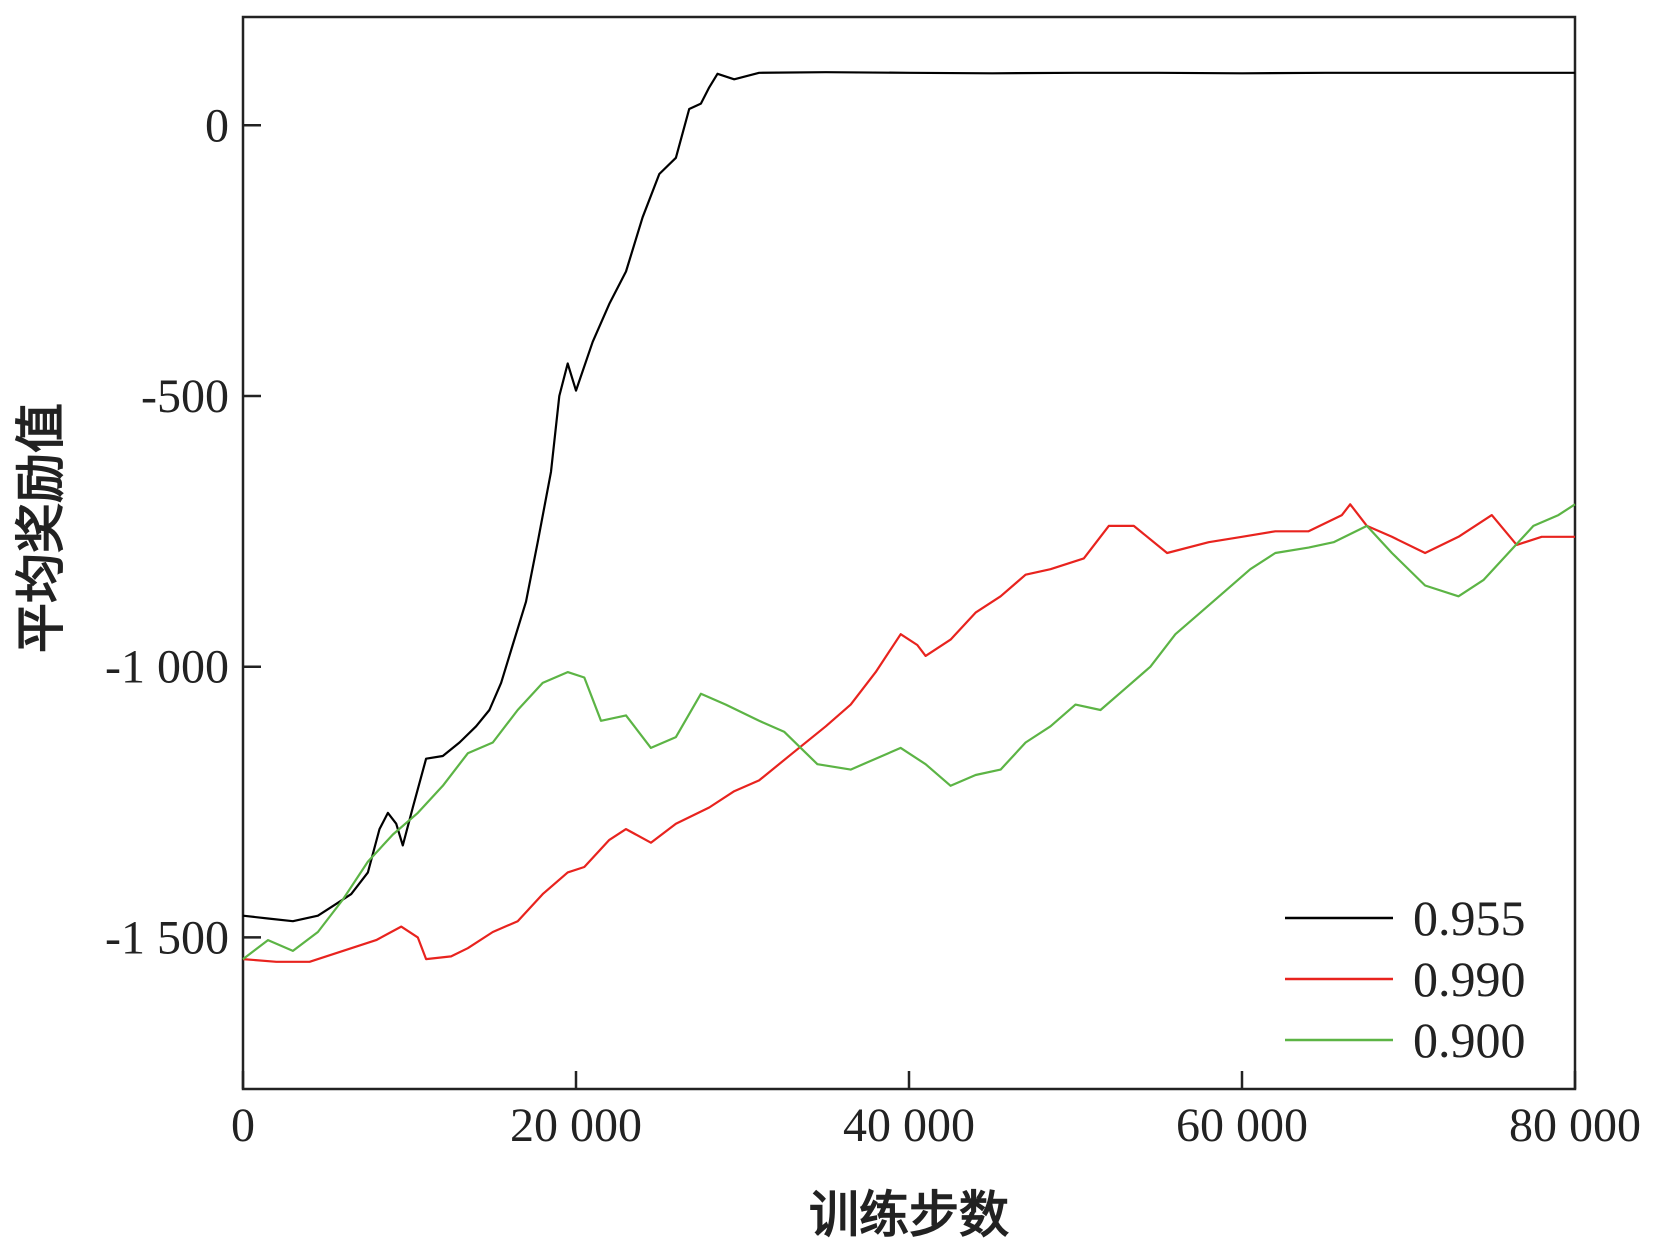  Describe the element at coordinates (1575, 1125) in the screenshot. I see `x-tick-label: 80 000` at that location.